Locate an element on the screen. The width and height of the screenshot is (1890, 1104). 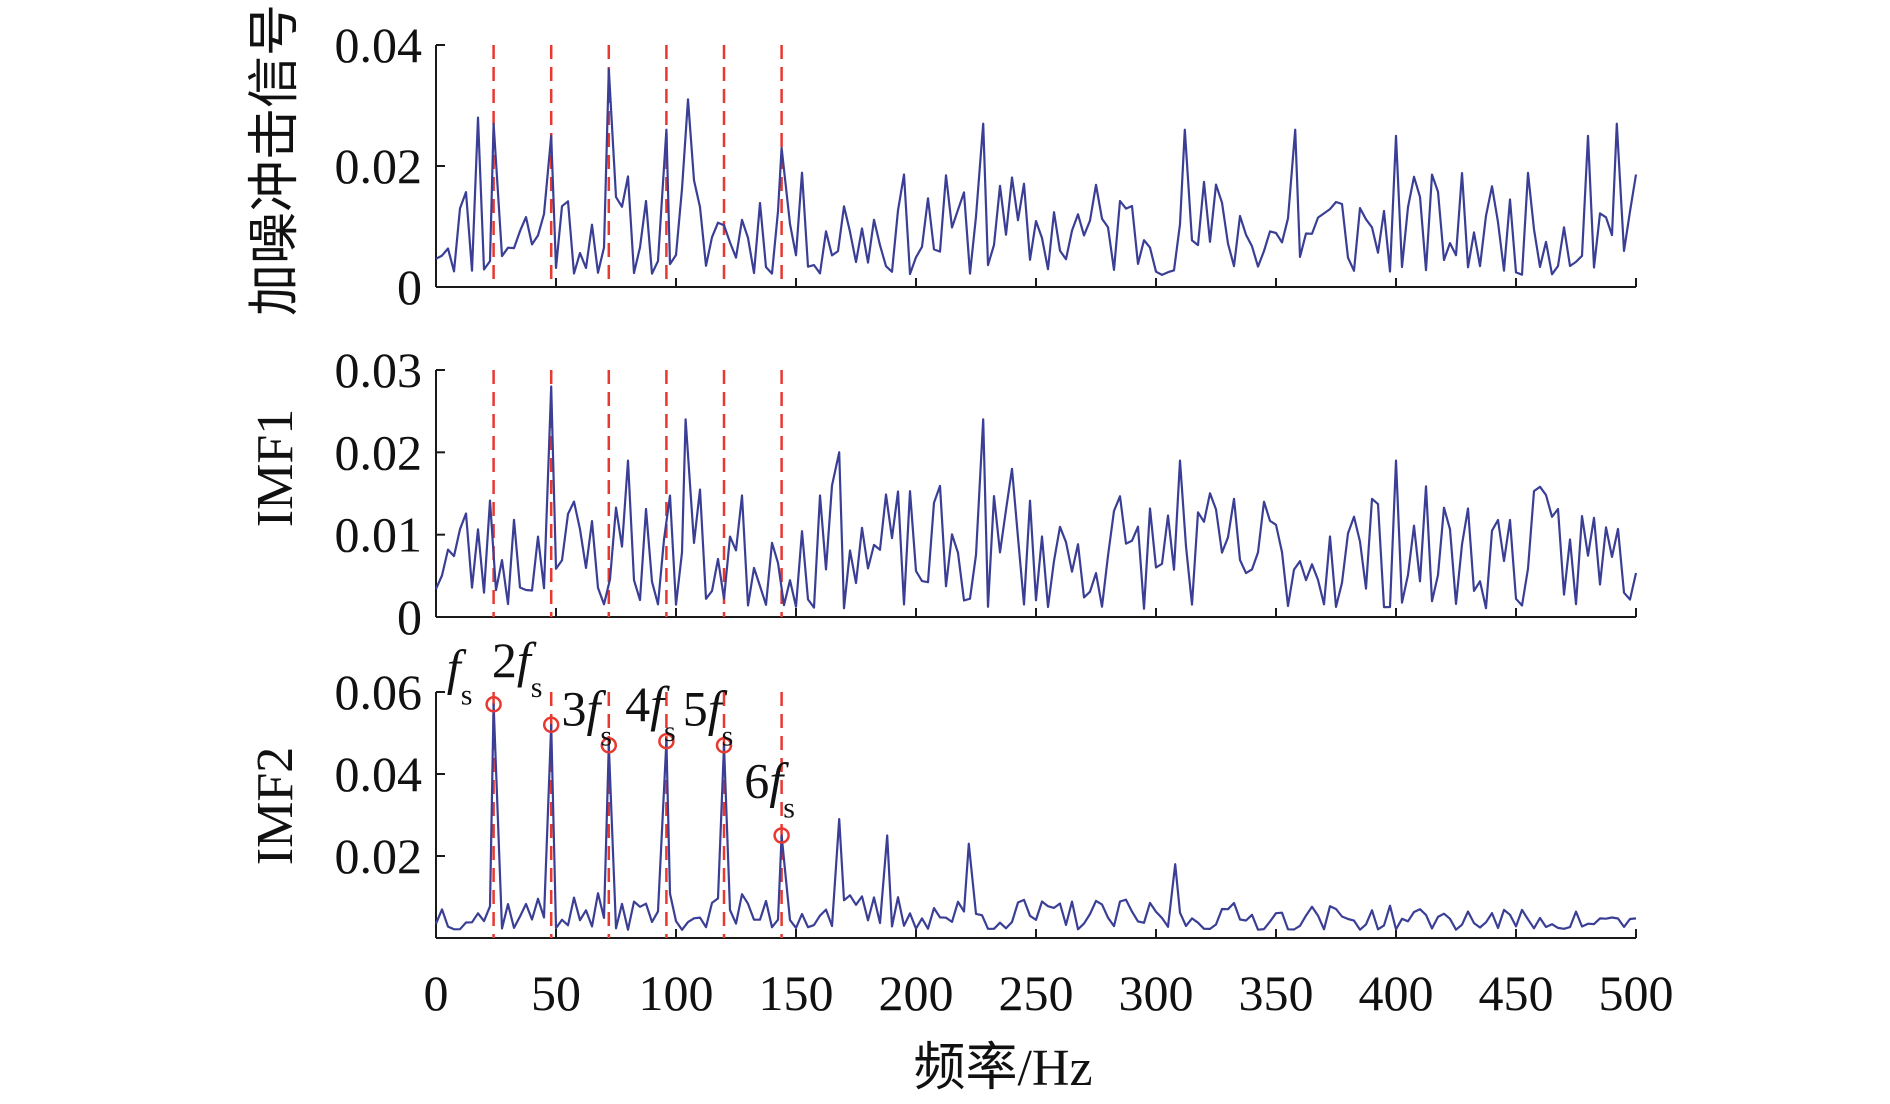
peak-label-number: 6 is located at coordinates (756, 781).